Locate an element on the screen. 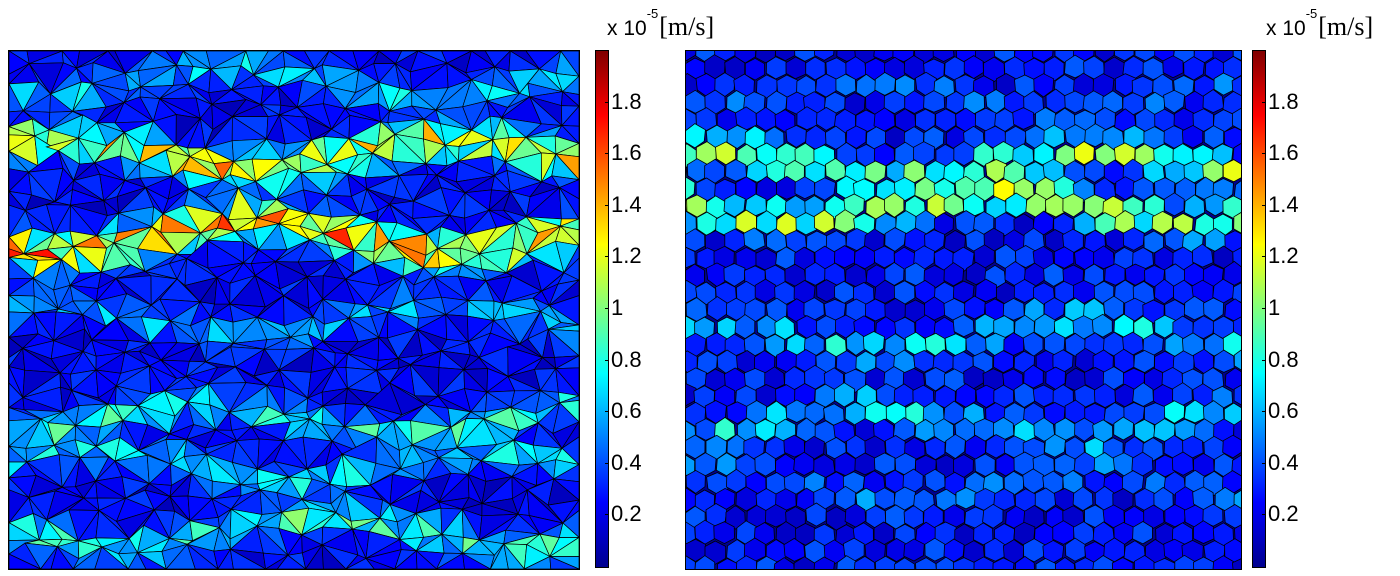 This screenshot has width=1400, height=576. scale-exponent: -5 is located at coordinates (652, 13).